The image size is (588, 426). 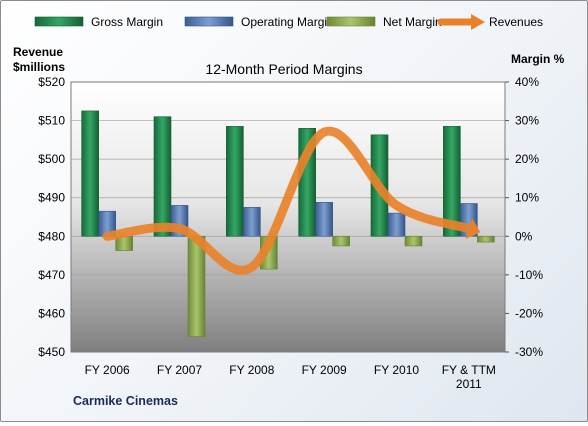 I want to click on x-axis-label: FY 2009, so click(x=324, y=370).